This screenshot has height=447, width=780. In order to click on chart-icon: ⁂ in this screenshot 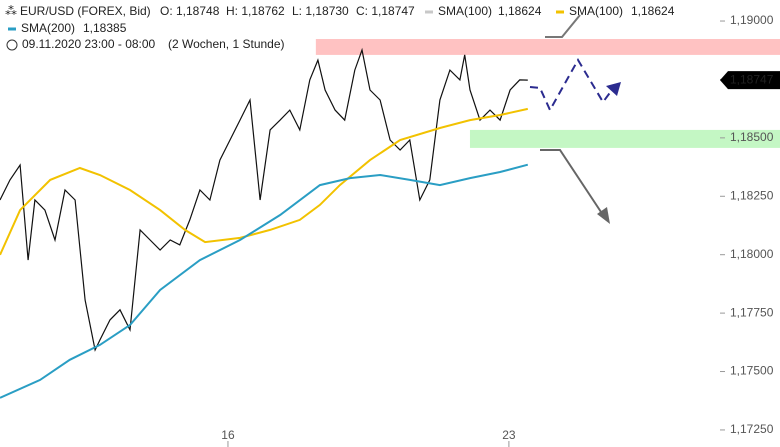, I will do `click(11, 11)`.